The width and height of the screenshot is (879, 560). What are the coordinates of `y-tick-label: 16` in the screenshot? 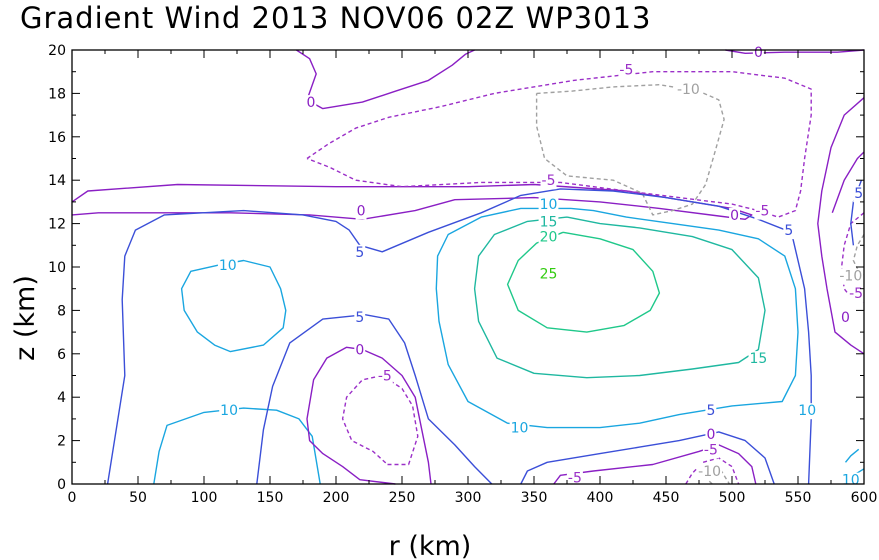 It's located at (57, 138).